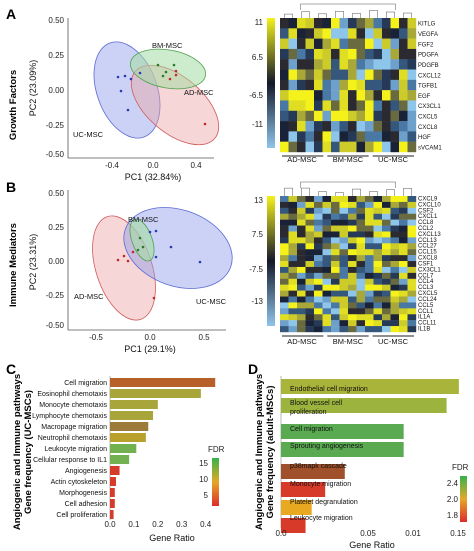  What do you see at coordinates (211, 301) in the screenshot?
I see `group-uc-msc-b: UC-MSC` at bounding box center [211, 301].